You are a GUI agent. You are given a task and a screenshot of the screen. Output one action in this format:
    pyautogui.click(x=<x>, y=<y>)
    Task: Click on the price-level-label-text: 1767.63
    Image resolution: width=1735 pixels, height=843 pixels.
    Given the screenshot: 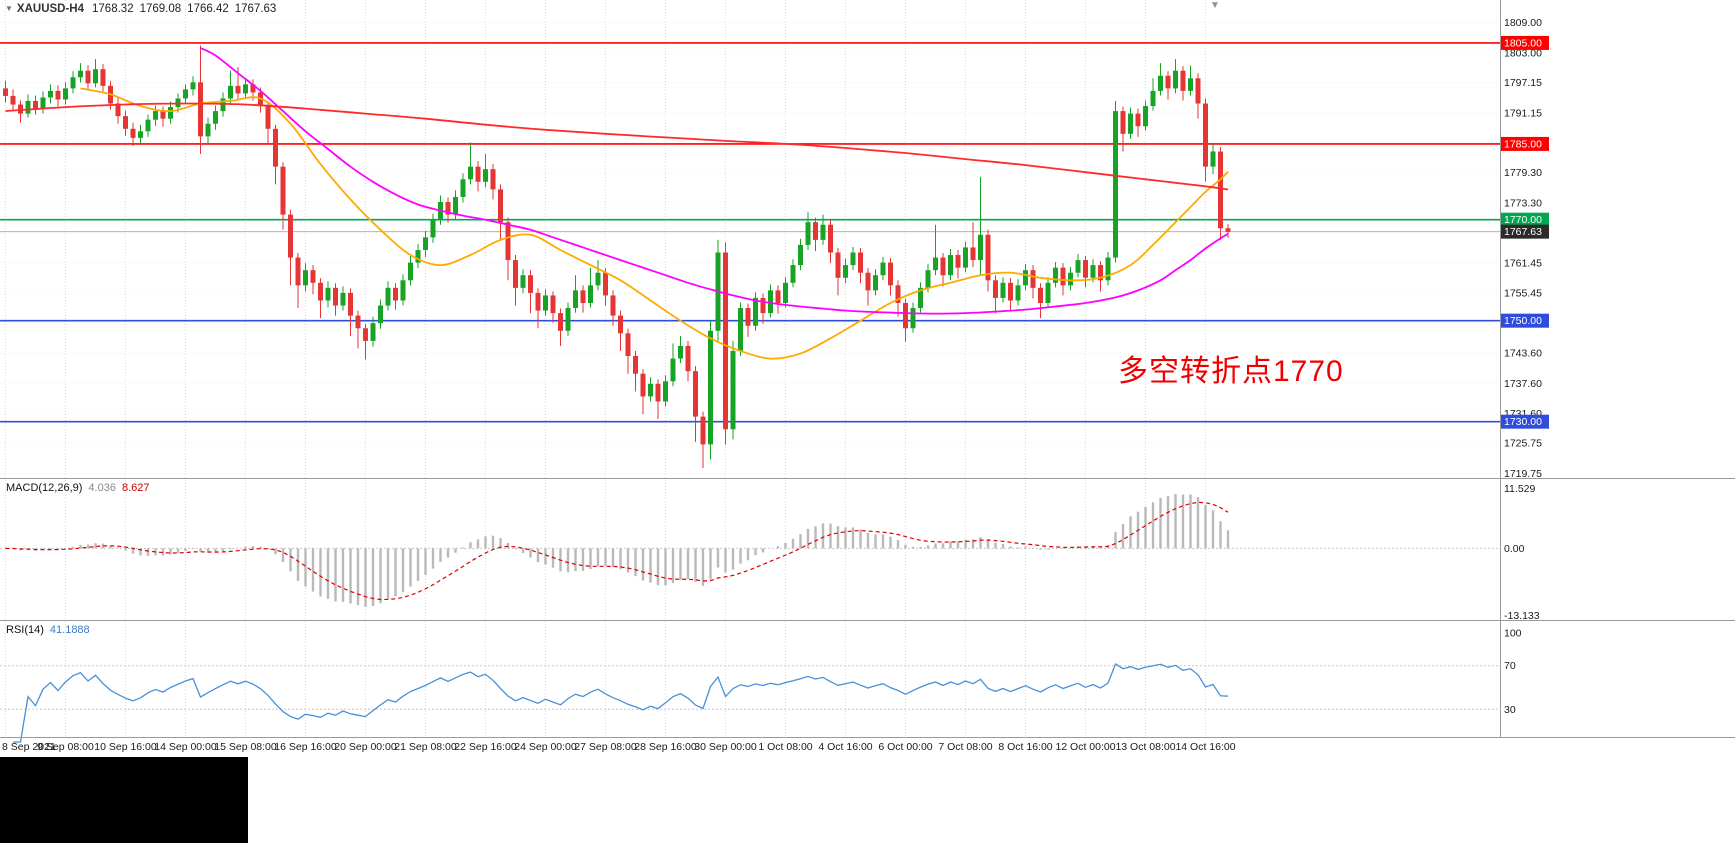 What is the action you would take?
    pyautogui.click(x=1523, y=232)
    